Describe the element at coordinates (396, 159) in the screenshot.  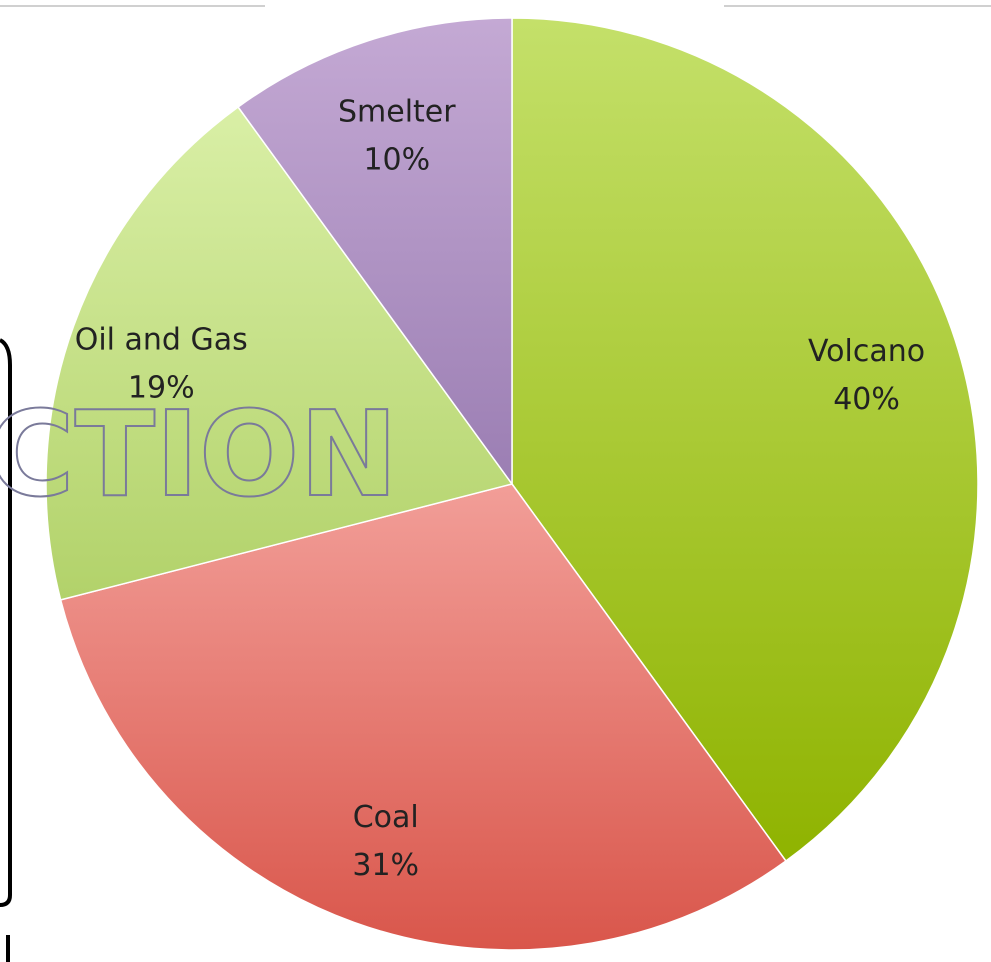
I see `slice-value-smelter: 10%` at that location.